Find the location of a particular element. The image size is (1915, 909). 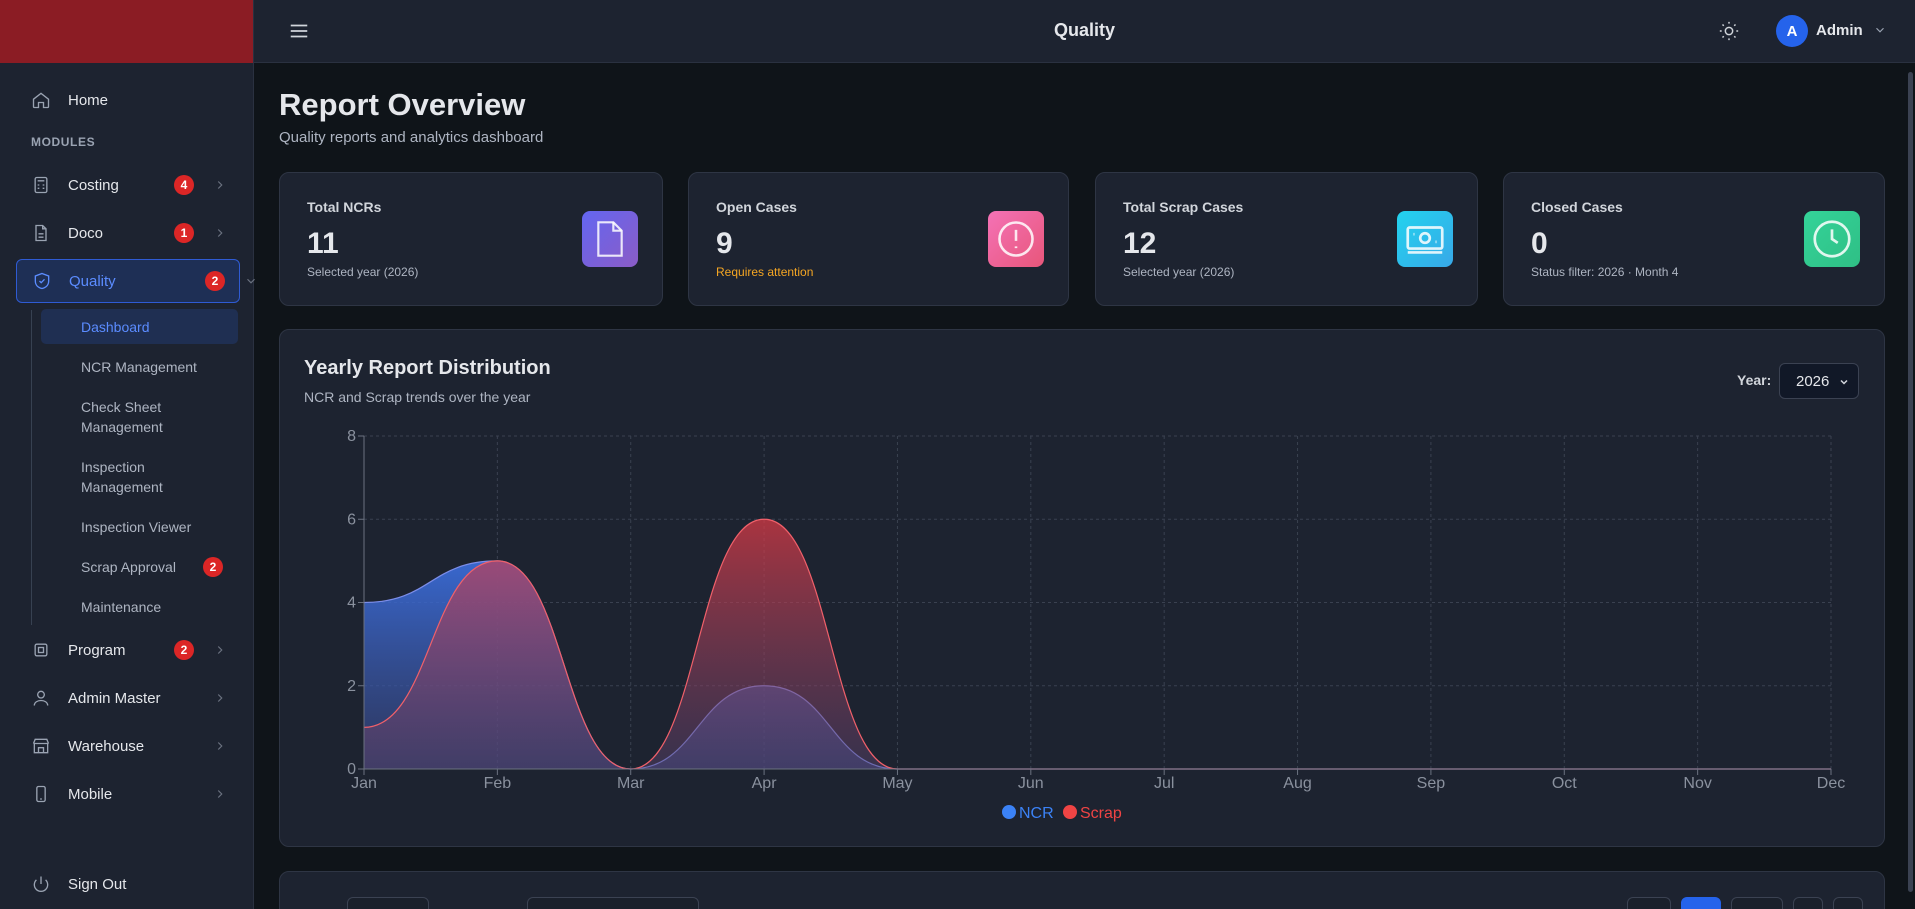

sidebar-subitem-ncr-management: NCR Management is located at coordinates (139, 367).